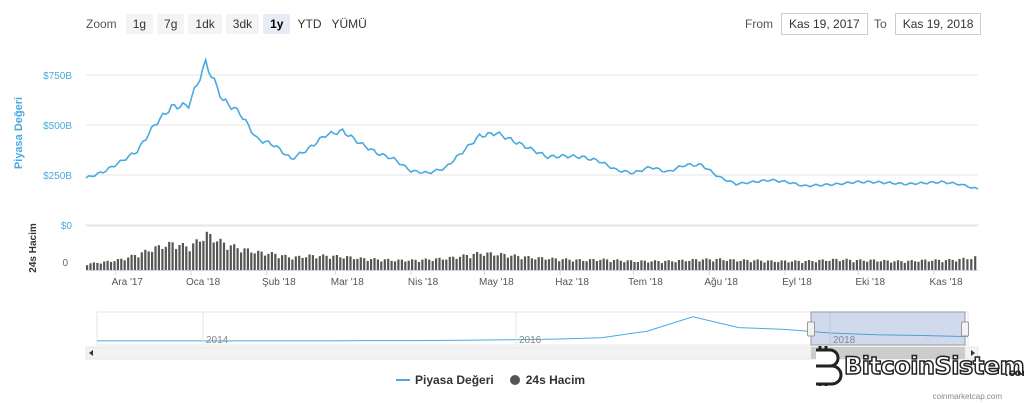 The image size is (1024, 403). I want to click on x-tick-label: Mar '18, so click(347, 282).